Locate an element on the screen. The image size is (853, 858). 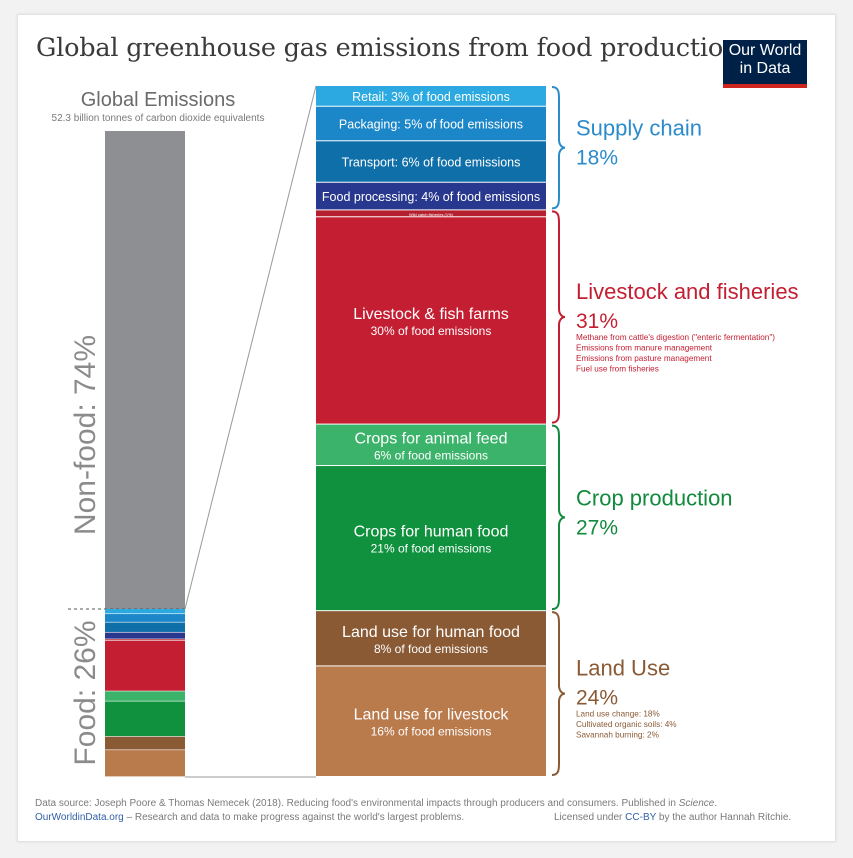
group-pct-supply: 18% is located at coordinates (597, 158).